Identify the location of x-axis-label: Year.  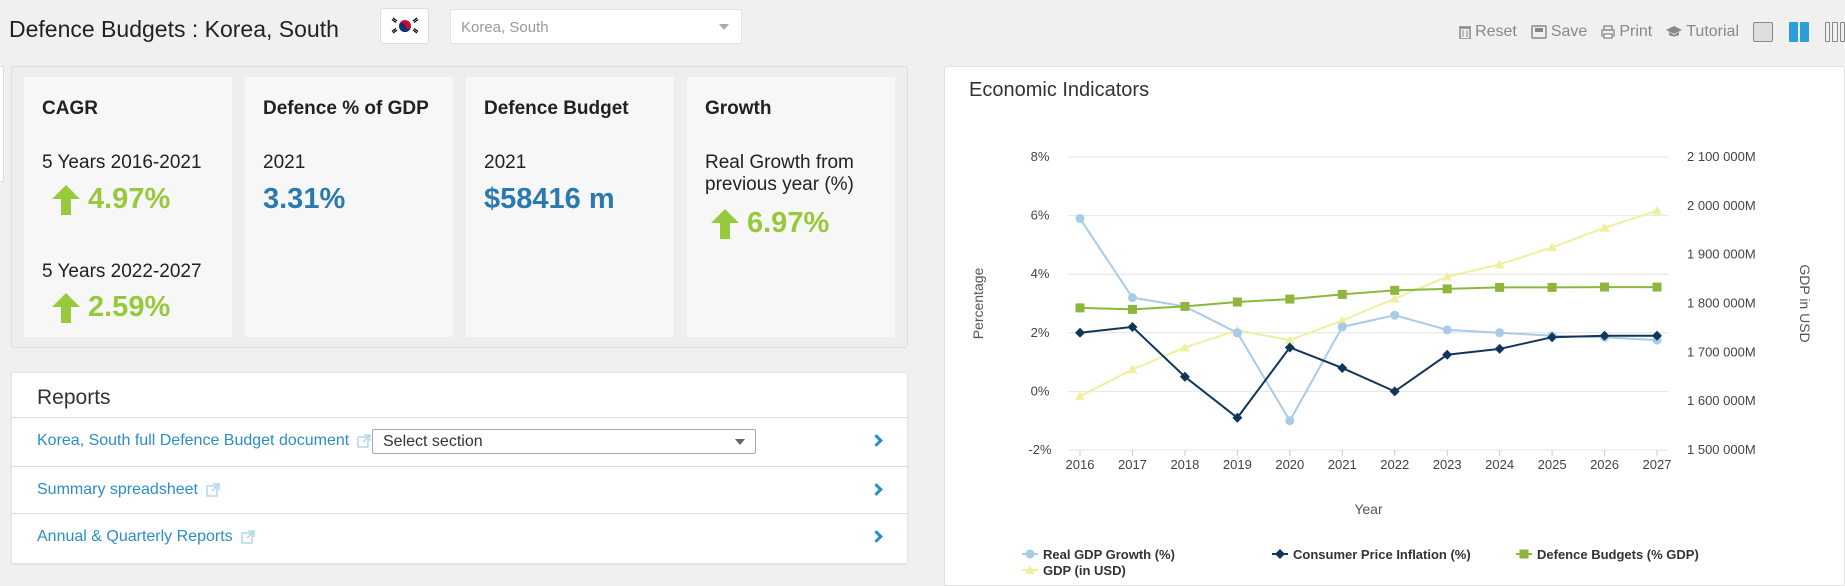
(1368, 509).